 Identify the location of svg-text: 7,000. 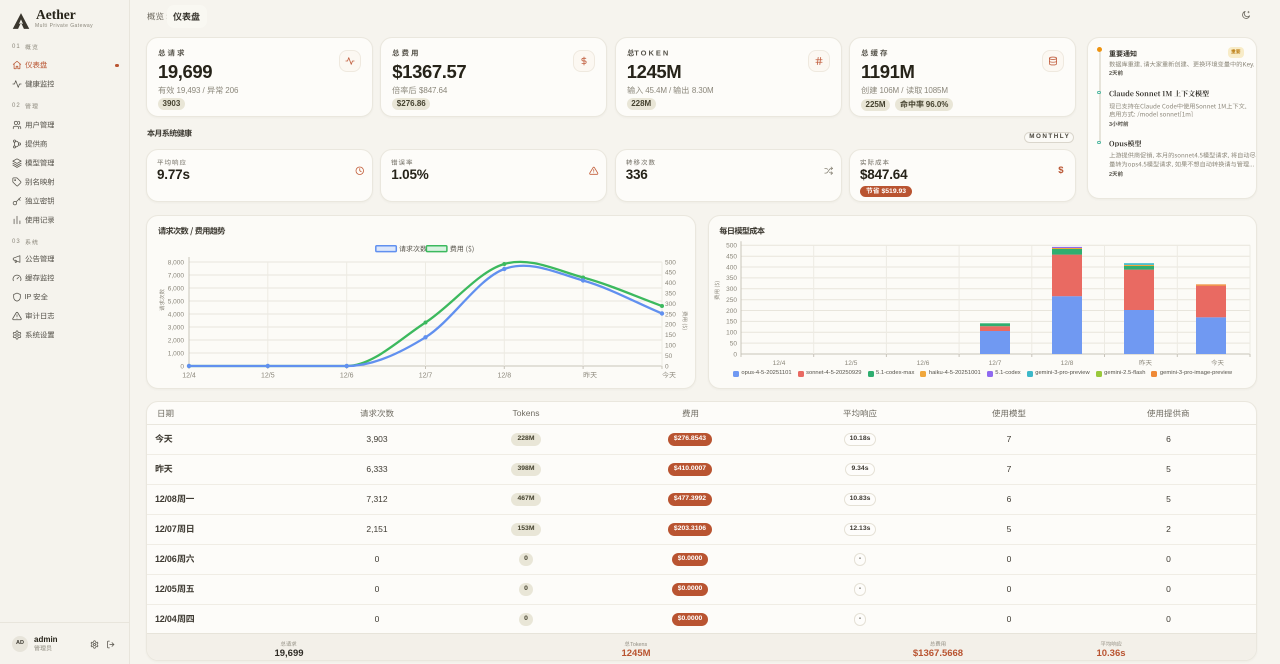
(176, 275).